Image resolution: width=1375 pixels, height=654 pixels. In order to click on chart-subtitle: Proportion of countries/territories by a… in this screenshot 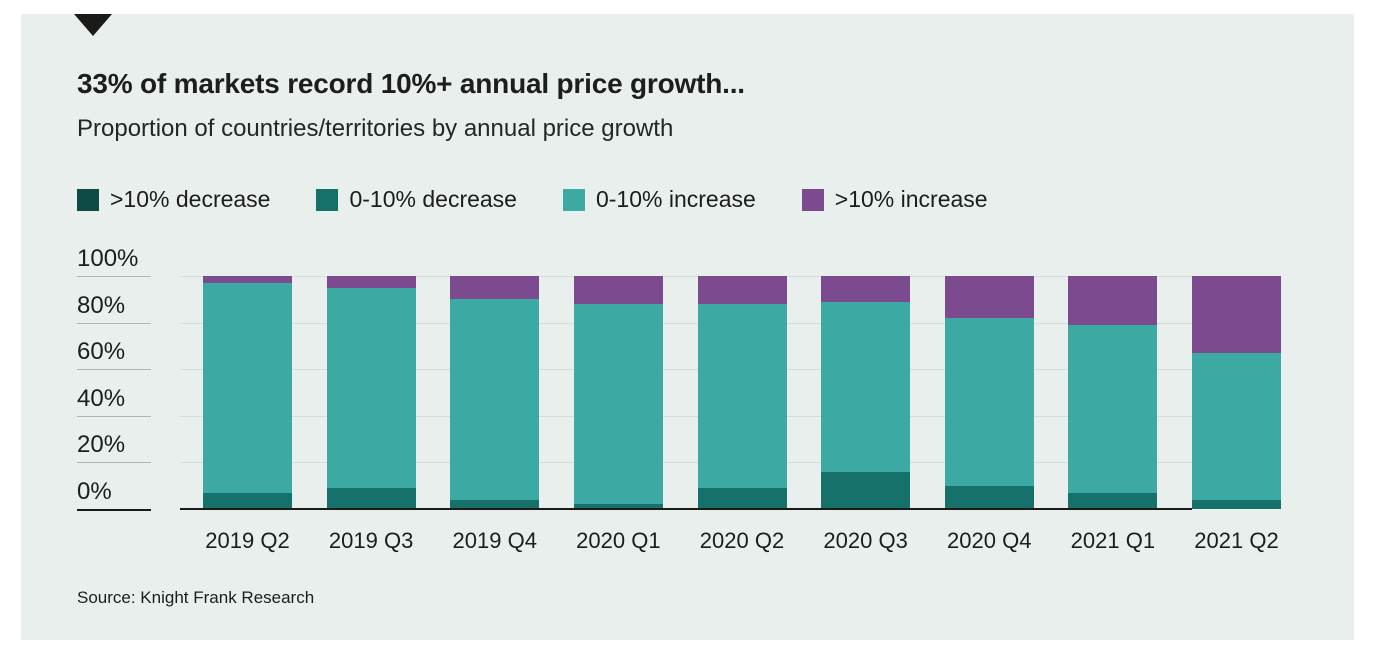, I will do `click(375, 128)`.